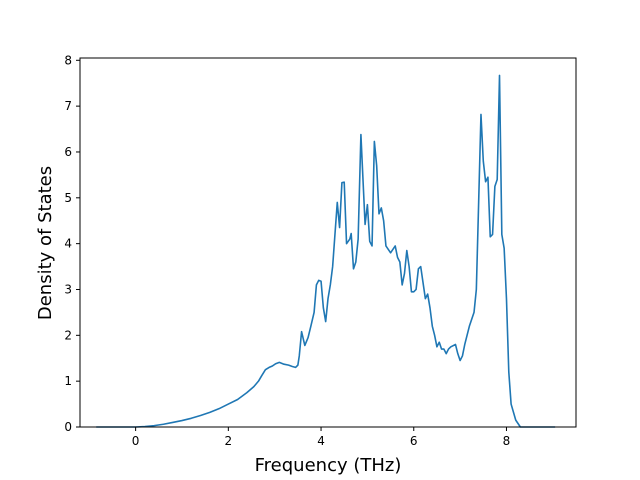 Image resolution: width=640 pixels, height=480 pixels. What do you see at coordinates (321, 441) in the screenshot?
I see `x-tick-label: 4` at bounding box center [321, 441].